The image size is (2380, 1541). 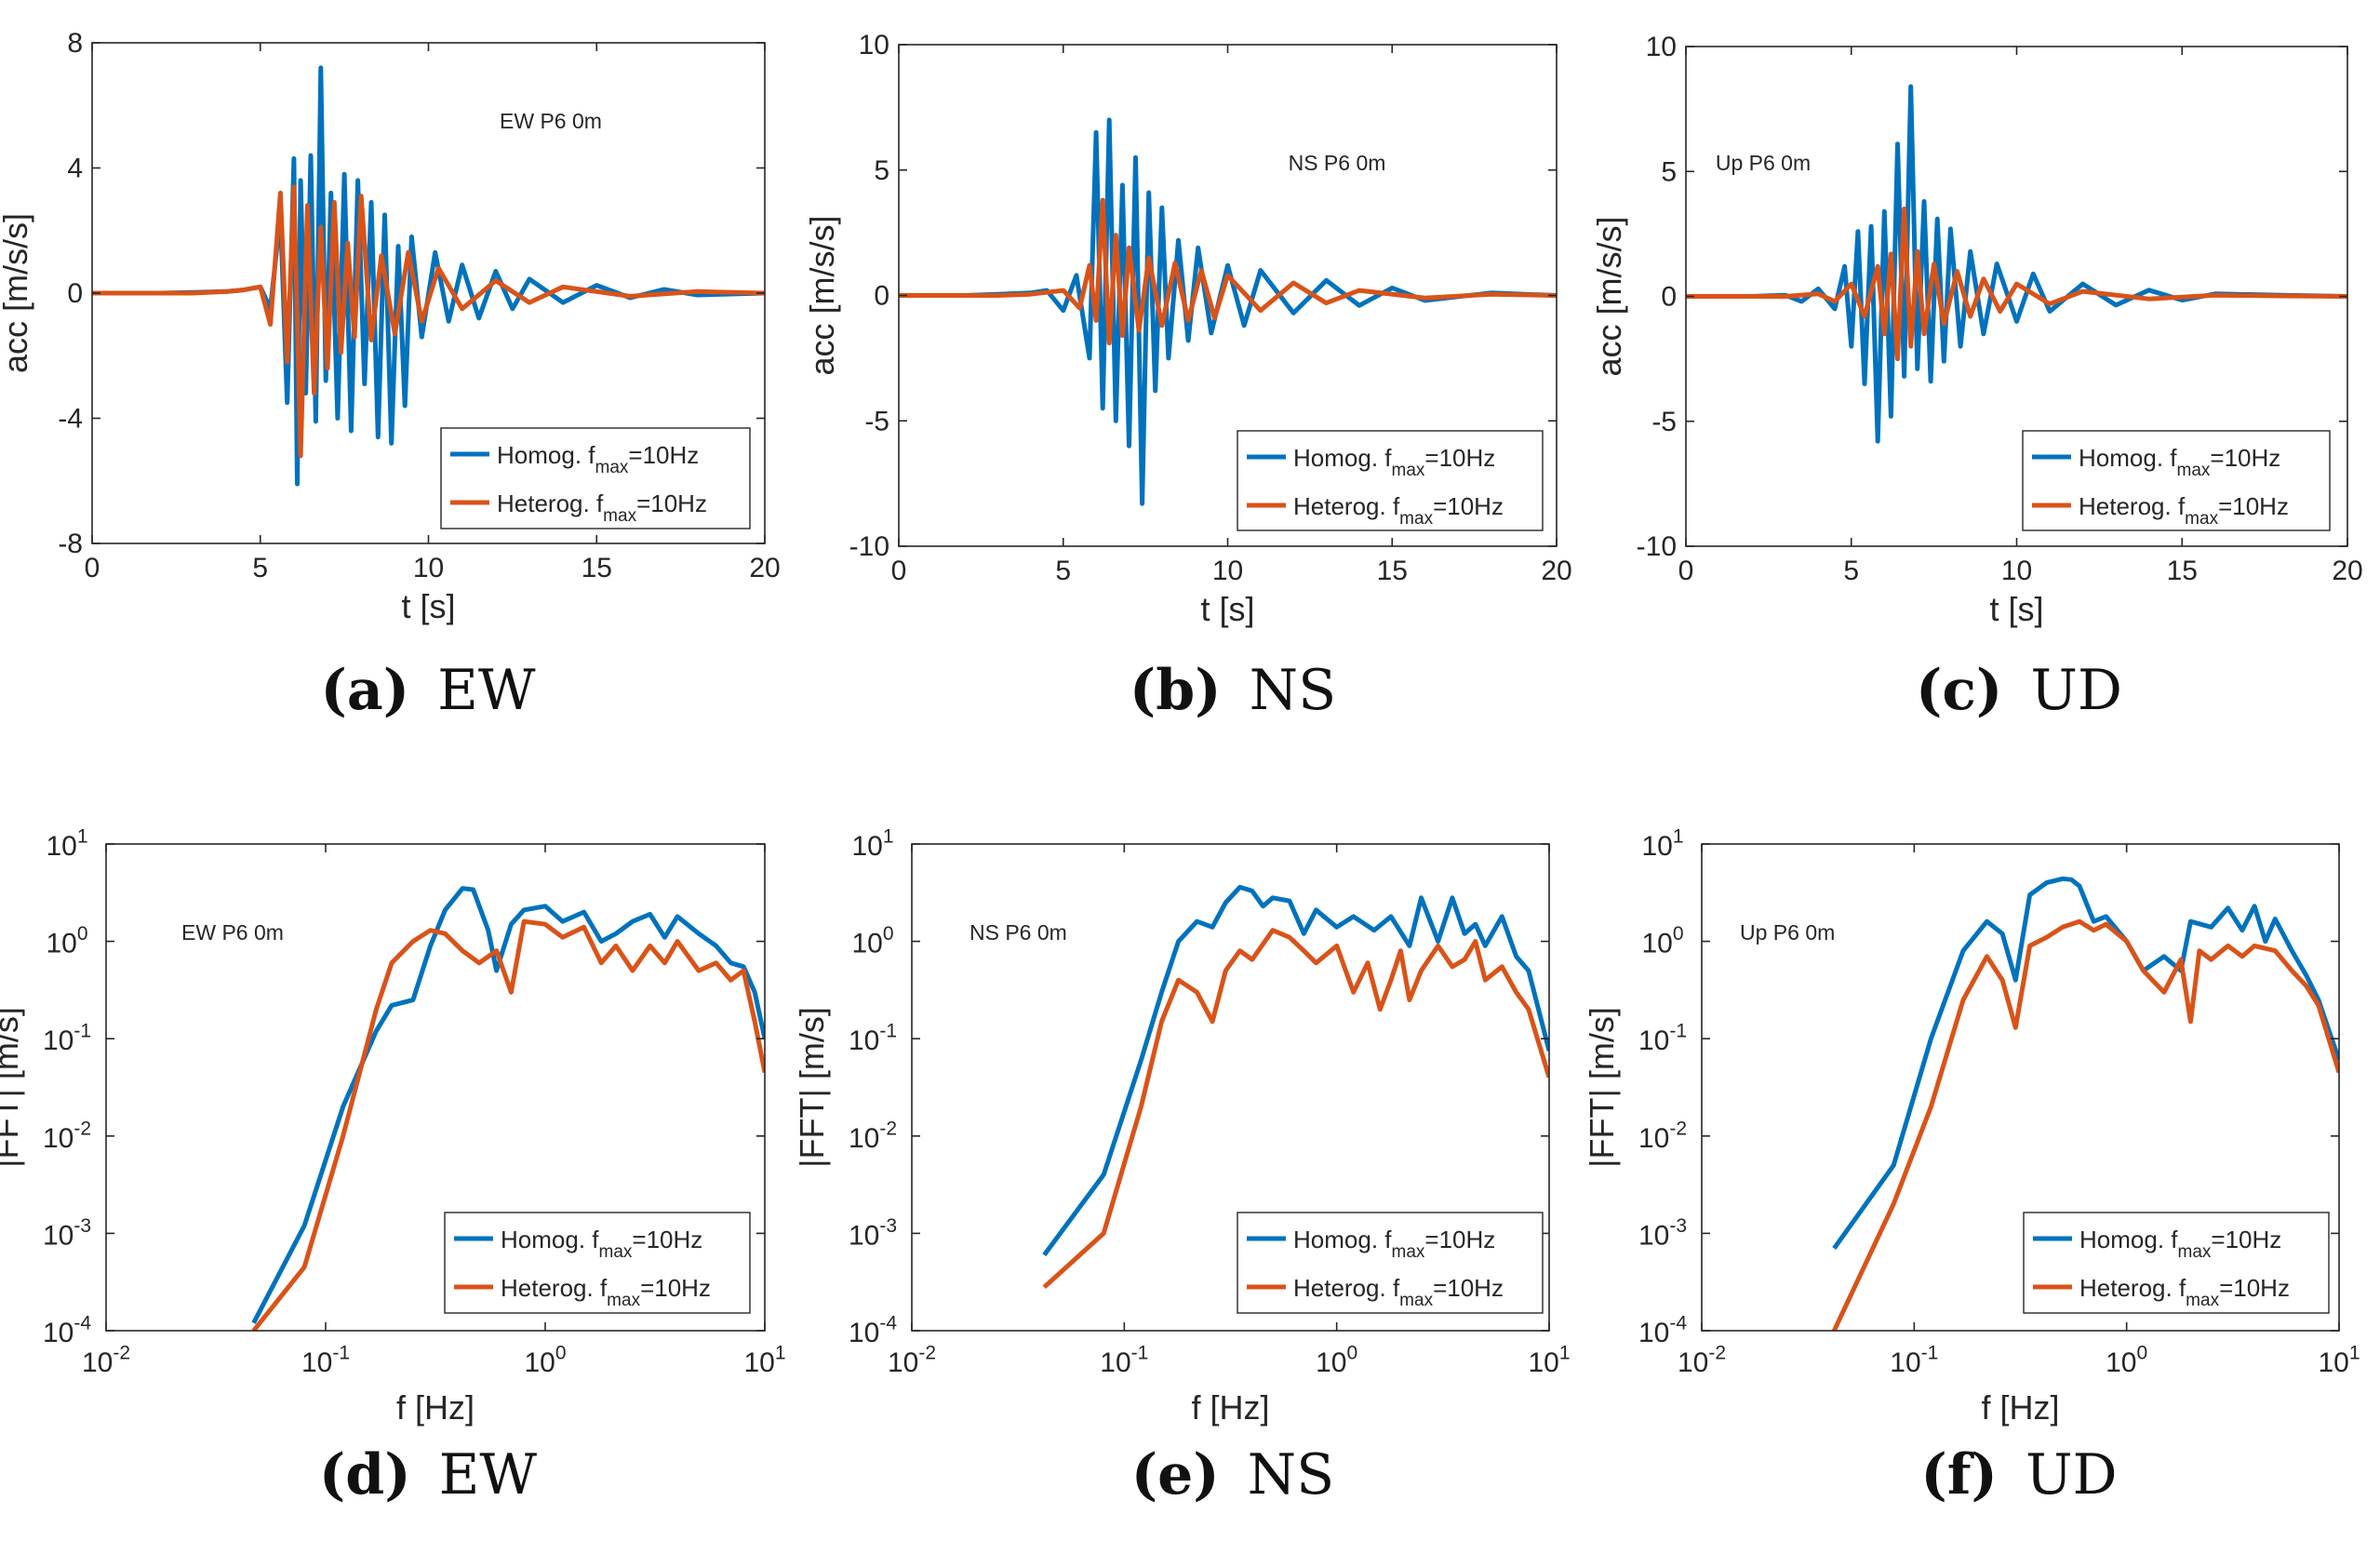 I want to click on y-tick-label: 8, so click(x=75, y=43).